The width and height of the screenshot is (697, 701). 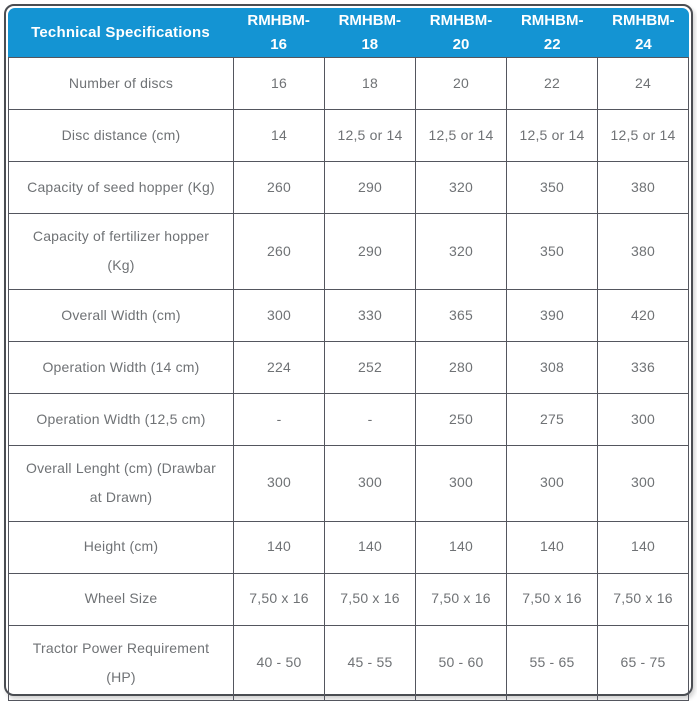 What do you see at coordinates (461, 315) in the screenshot?
I see `spec-cell-value: 365` at bounding box center [461, 315].